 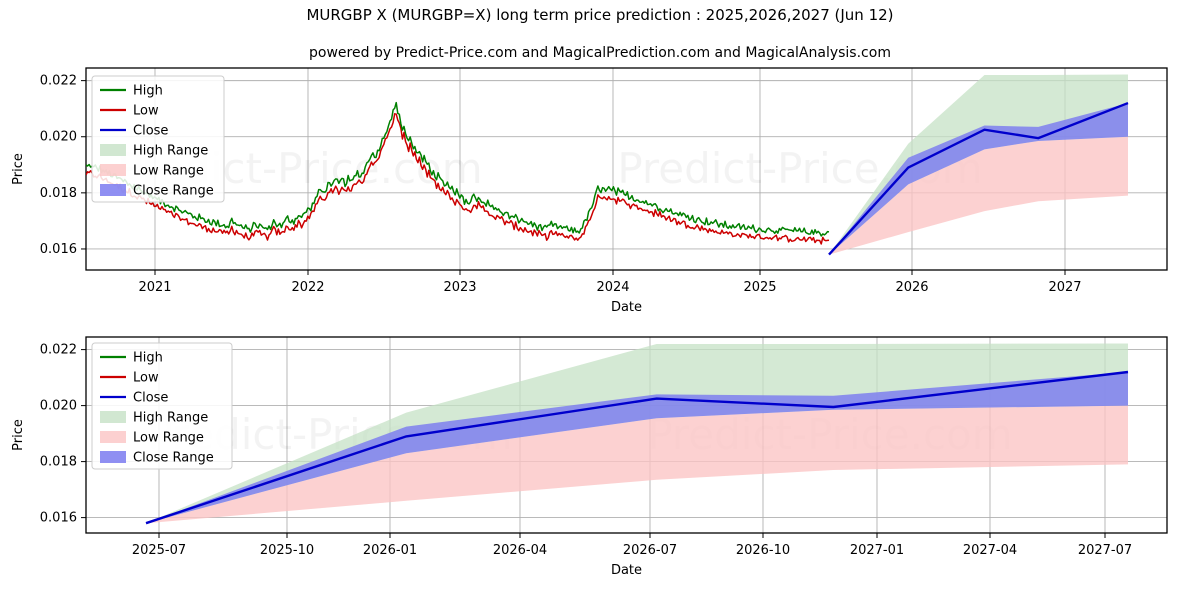 I want to click on x-tick-label: 2026-01, so click(x=390, y=550).